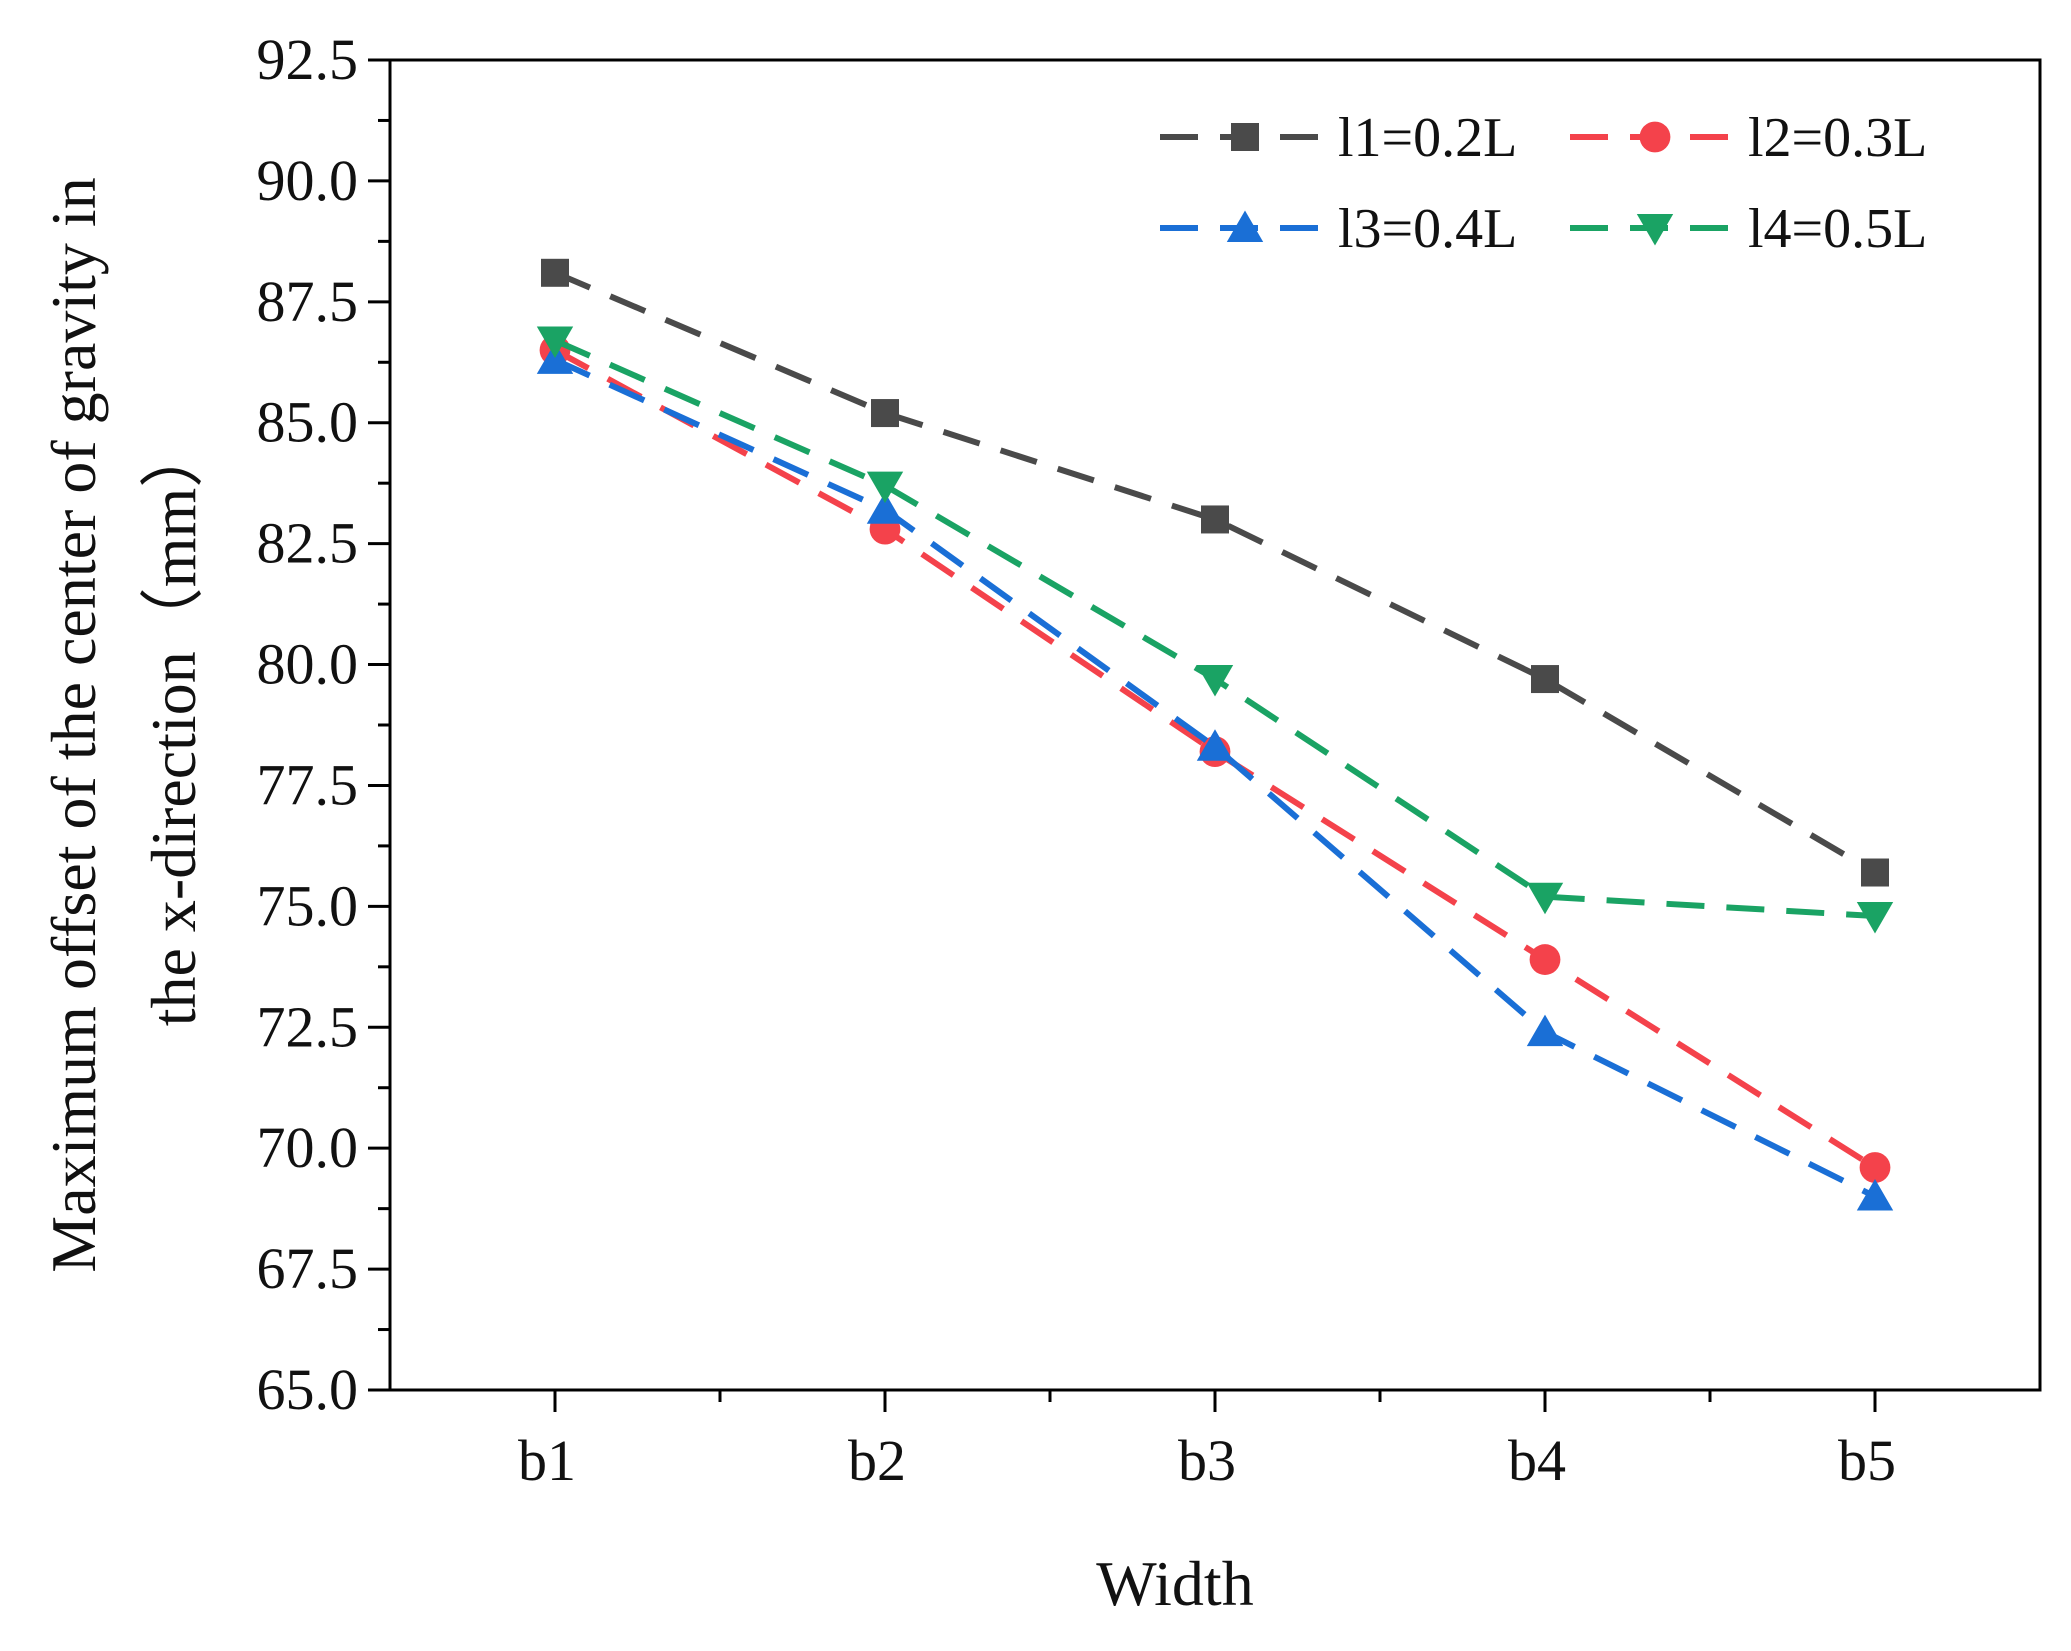 The height and width of the screenshot is (1651, 2071). I want to click on legend-label: l1=0.2L, so click(1427, 138).